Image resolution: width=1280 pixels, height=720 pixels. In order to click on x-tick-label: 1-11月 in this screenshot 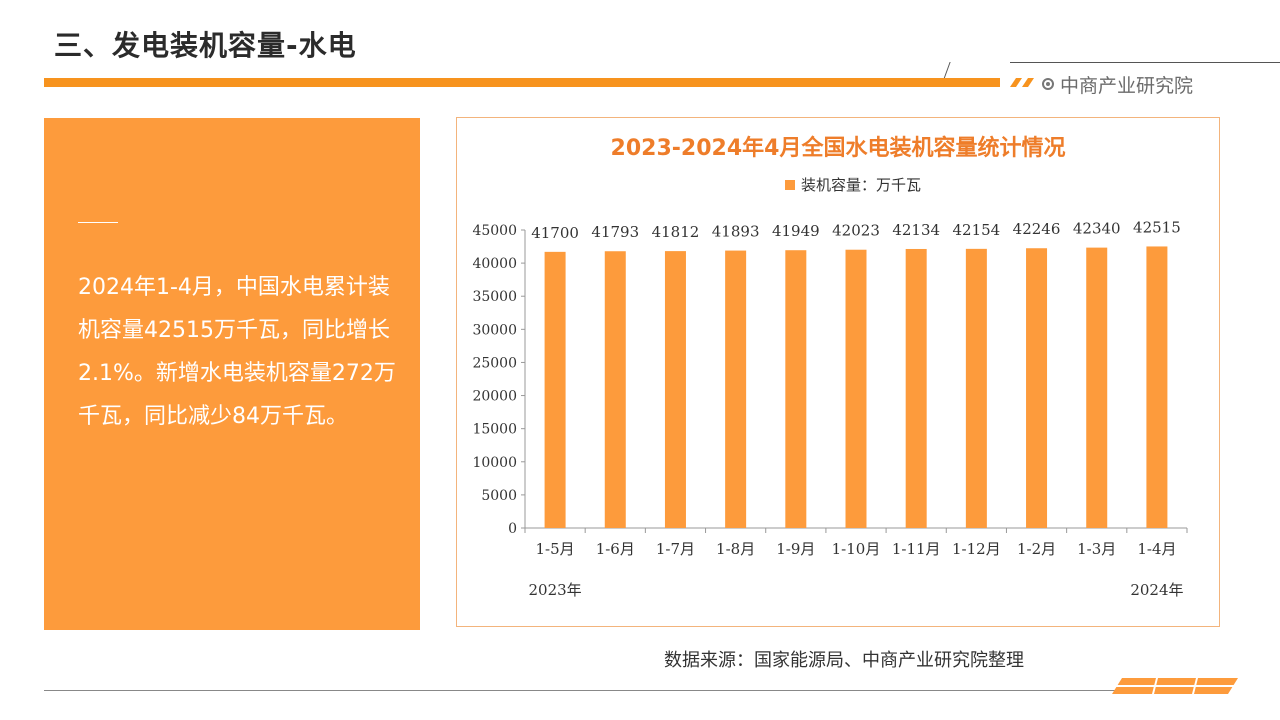, I will do `click(916, 549)`.